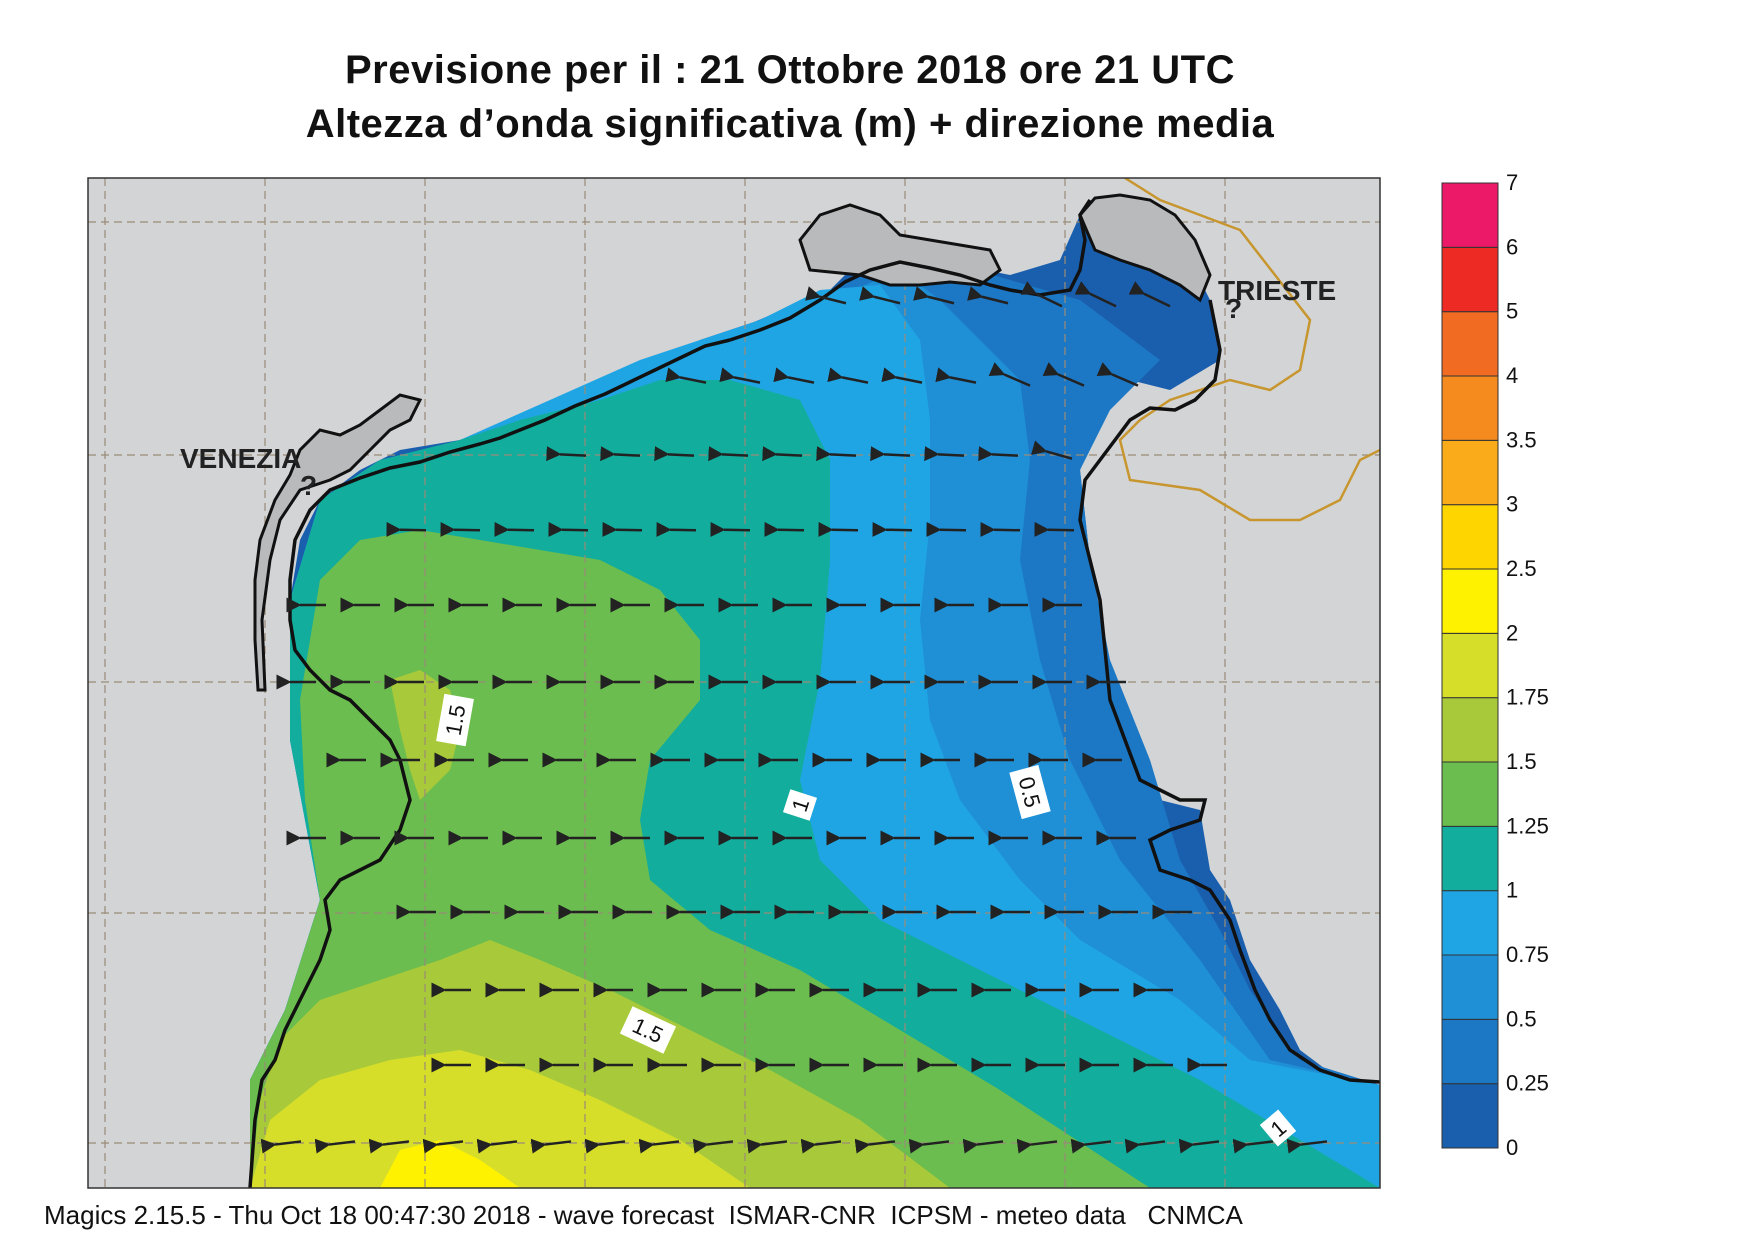 This screenshot has height=1242, width=1755. What do you see at coordinates (1030, 792) in the screenshot?
I see `contour-label-0-5: 0.5` at bounding box center [1030, 792].